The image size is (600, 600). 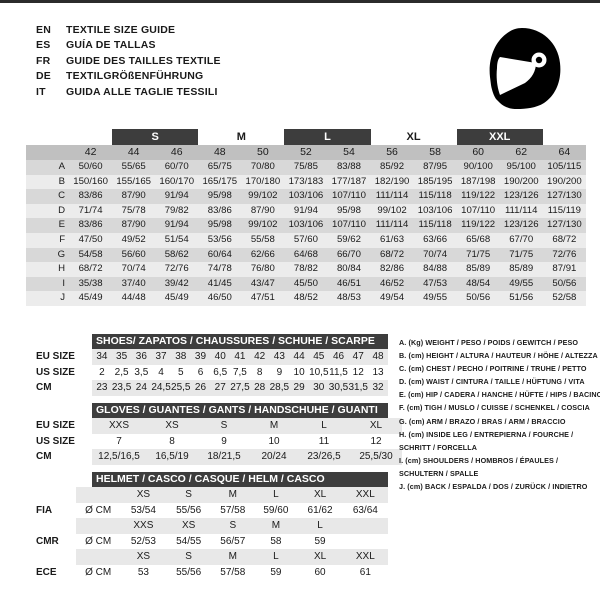 I want to click on size-cell: 31,5, so click(x=358, y=388).